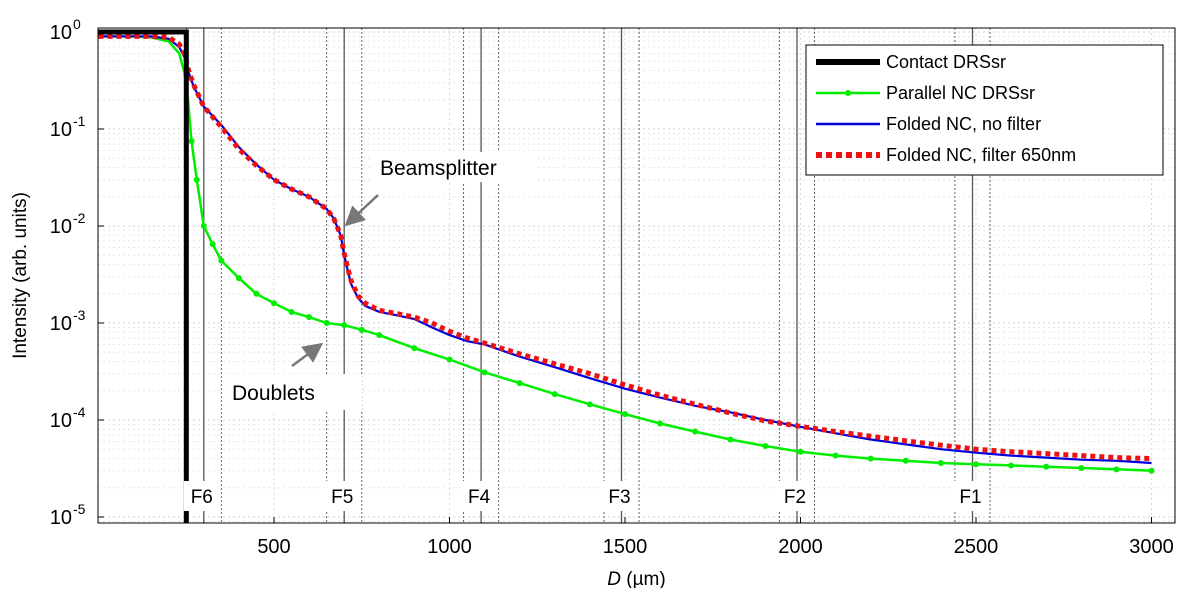  Describe the element at coordinates (981, 155) in the screenshot. I see `legend-label: Folded NC, filter 650nm` at that location.